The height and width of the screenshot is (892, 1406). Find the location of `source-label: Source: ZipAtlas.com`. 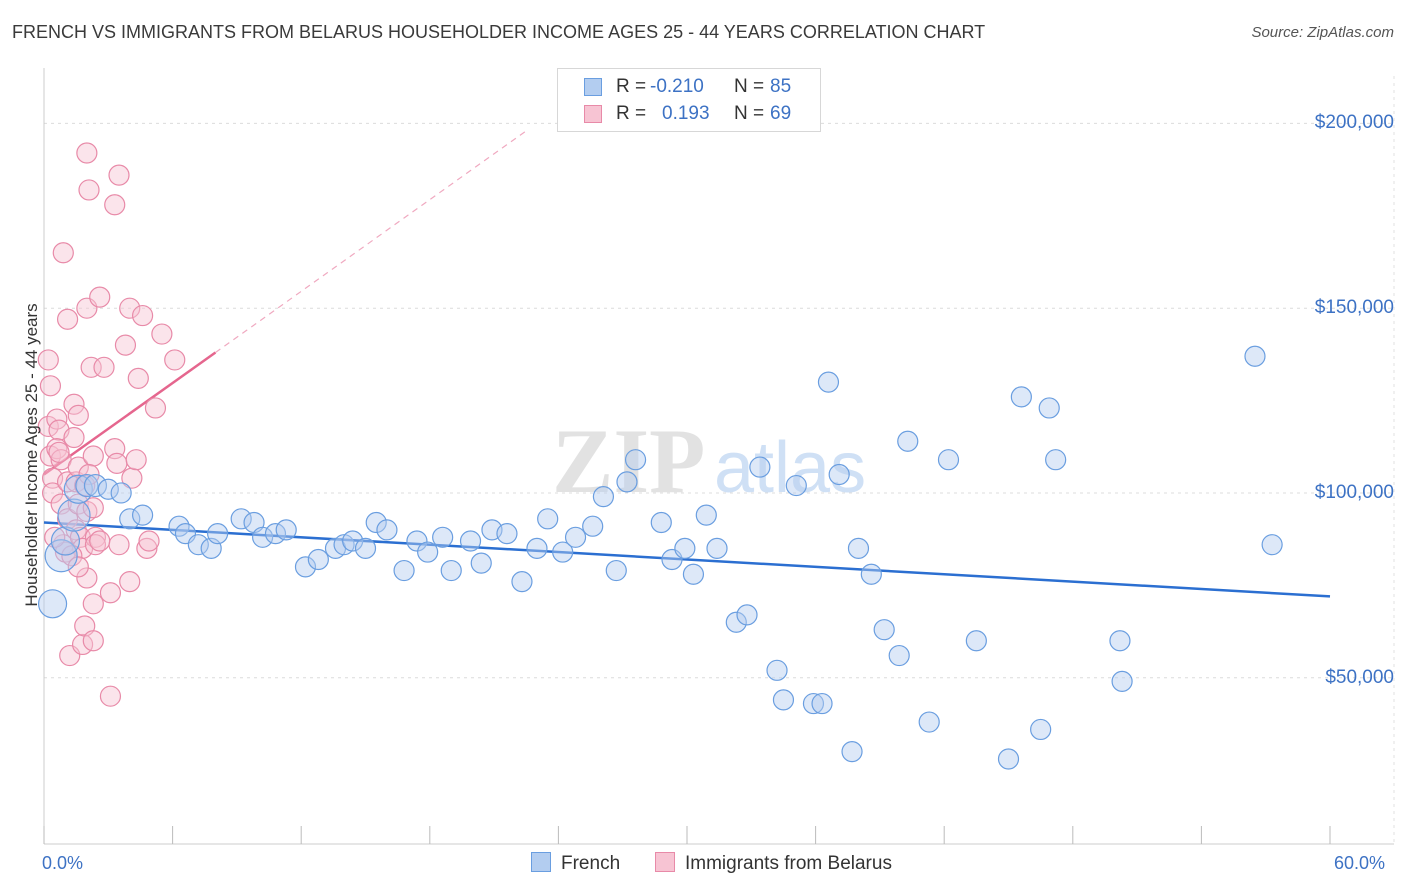

source-label: Source: ZipAtlas.com is located at coordinates (1322, 32).